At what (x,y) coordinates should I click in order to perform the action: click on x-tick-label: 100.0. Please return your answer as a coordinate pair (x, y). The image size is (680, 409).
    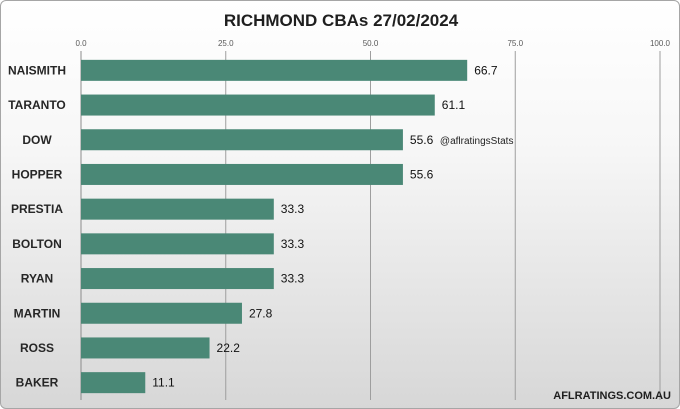
    Looking at the image, I should click on (660, 43).